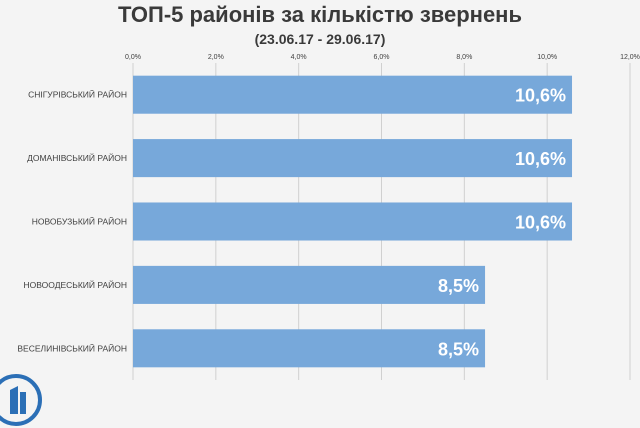  What do you see at coordinates (77, 94) in the screenshot?
I see `category-label: СНІГУРІВСЬКИЙ РАЙОН` at bounding box center [77, 94].